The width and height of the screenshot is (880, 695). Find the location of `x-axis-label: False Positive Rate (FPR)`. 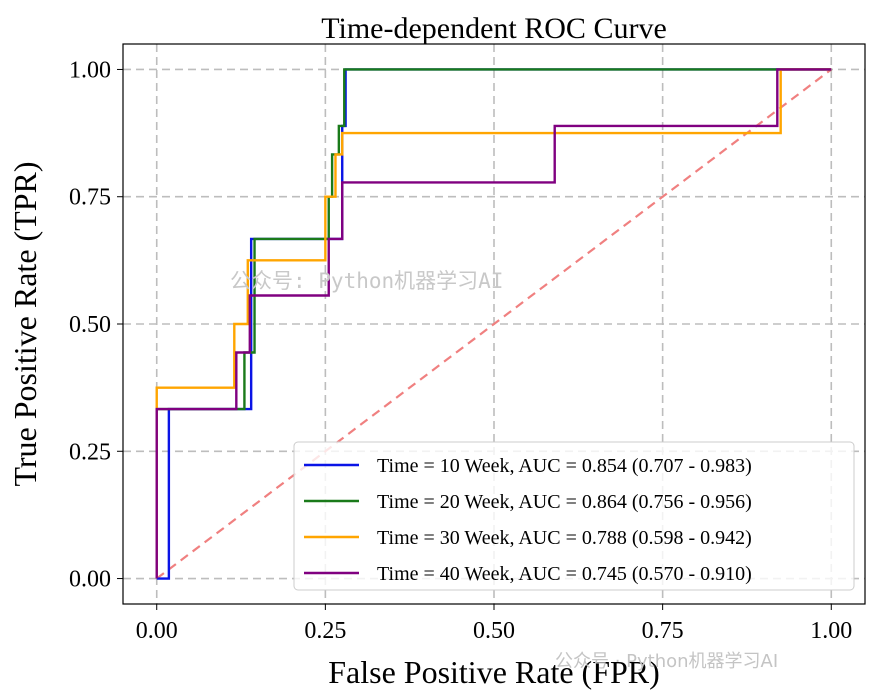

x-axis-label: False Positive Rate (FPR) is located at coordinates (494, 672).